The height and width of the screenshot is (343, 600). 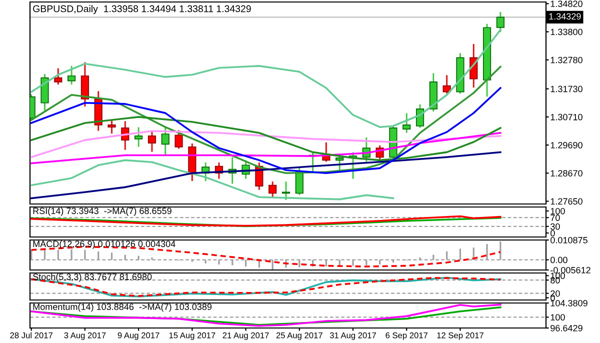 I want to click on y-tick-label: 0.00, so click(x=559, y=260).